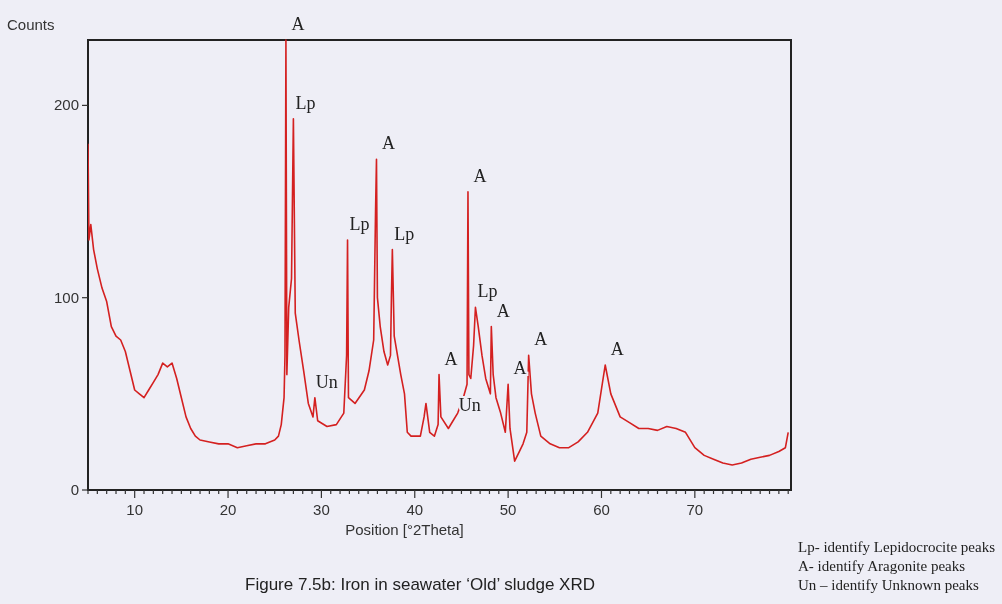 This screenshot has width=1002, height=604. What do you see at coordinates (321, 509) in the screenshot?
I see `x-tick-label: 30` at bounding box center [321, 509].